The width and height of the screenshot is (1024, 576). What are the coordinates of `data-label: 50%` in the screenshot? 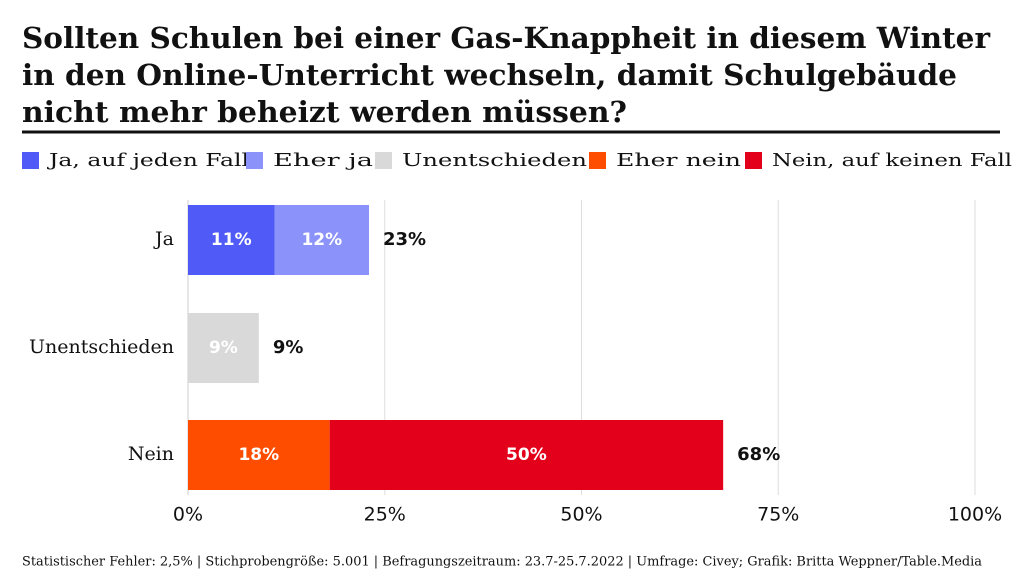 It's located at (526, 455).